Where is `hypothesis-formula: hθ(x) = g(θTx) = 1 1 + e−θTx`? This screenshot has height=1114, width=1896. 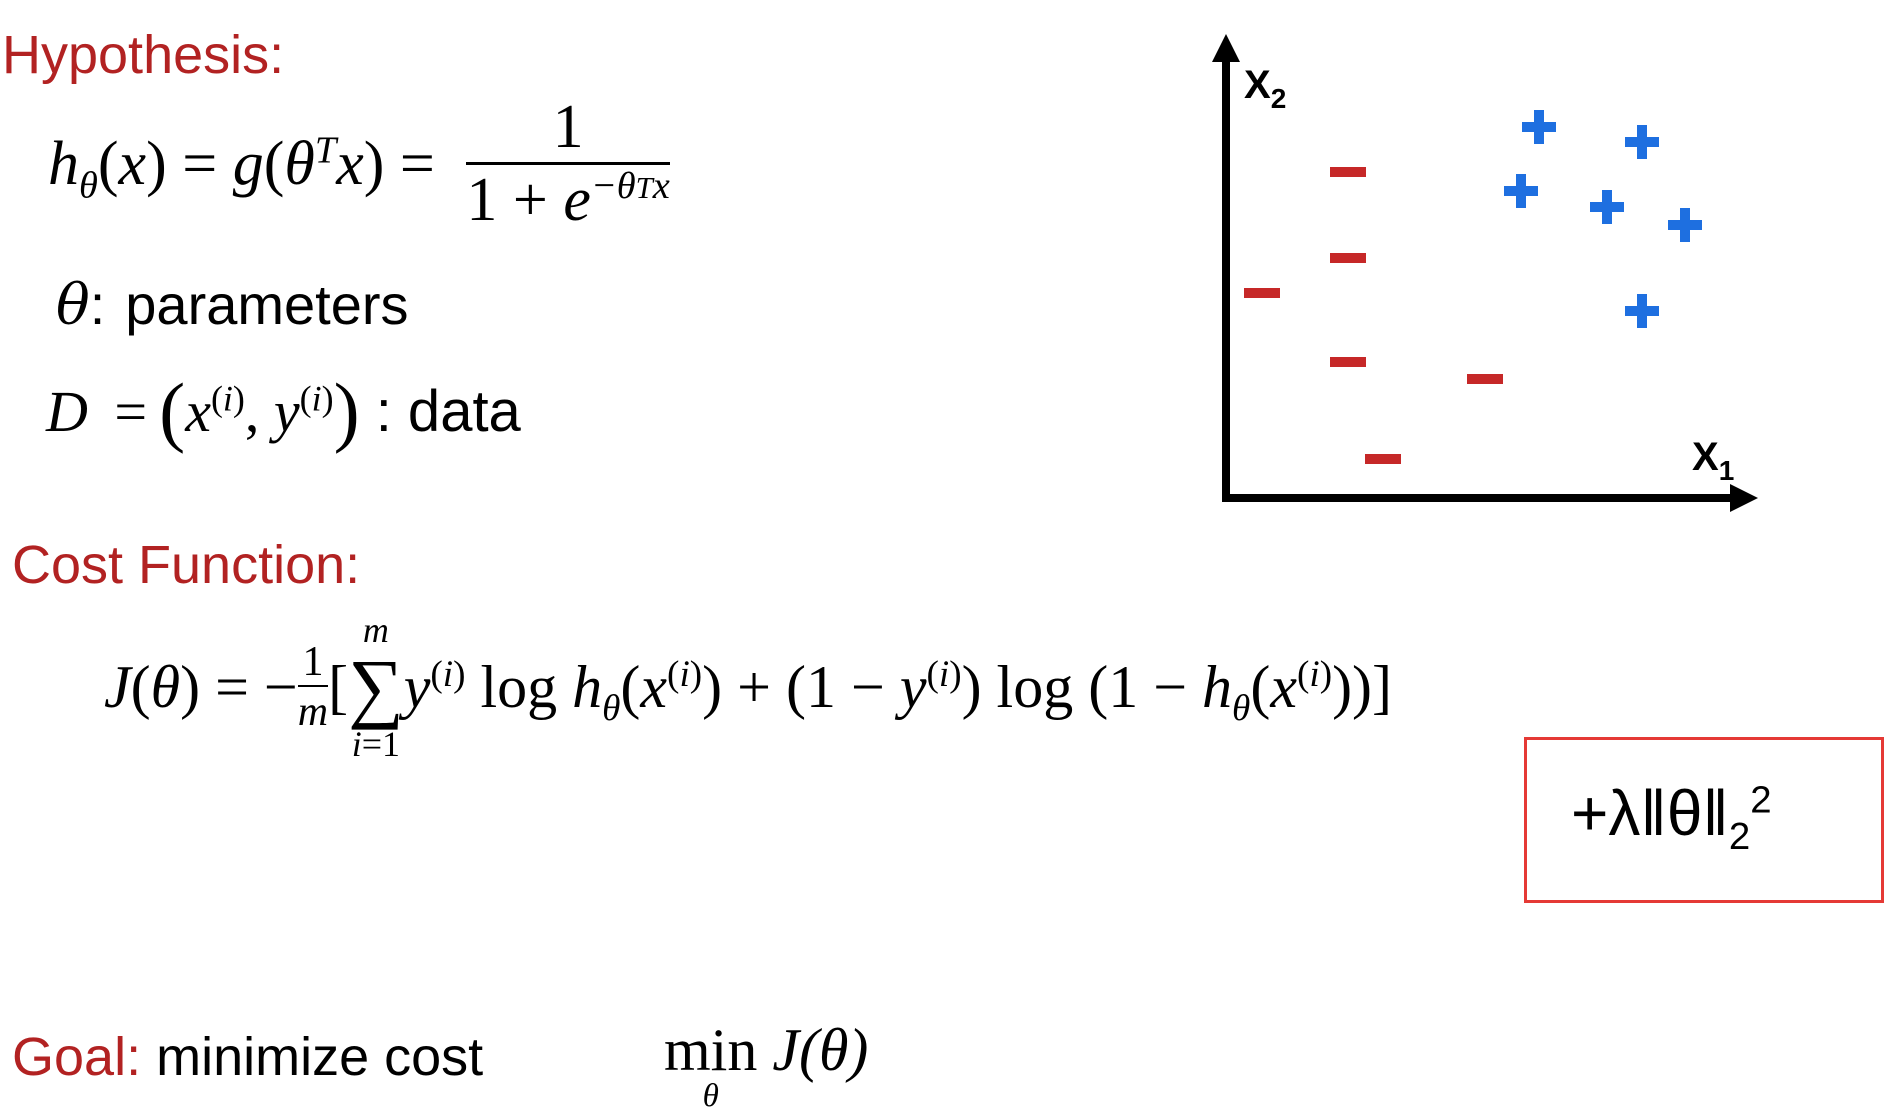
hypothesis-formula: hθ(x) = g(θTx) = 1 1 + e−θTx is located at coordinates (359, 163).